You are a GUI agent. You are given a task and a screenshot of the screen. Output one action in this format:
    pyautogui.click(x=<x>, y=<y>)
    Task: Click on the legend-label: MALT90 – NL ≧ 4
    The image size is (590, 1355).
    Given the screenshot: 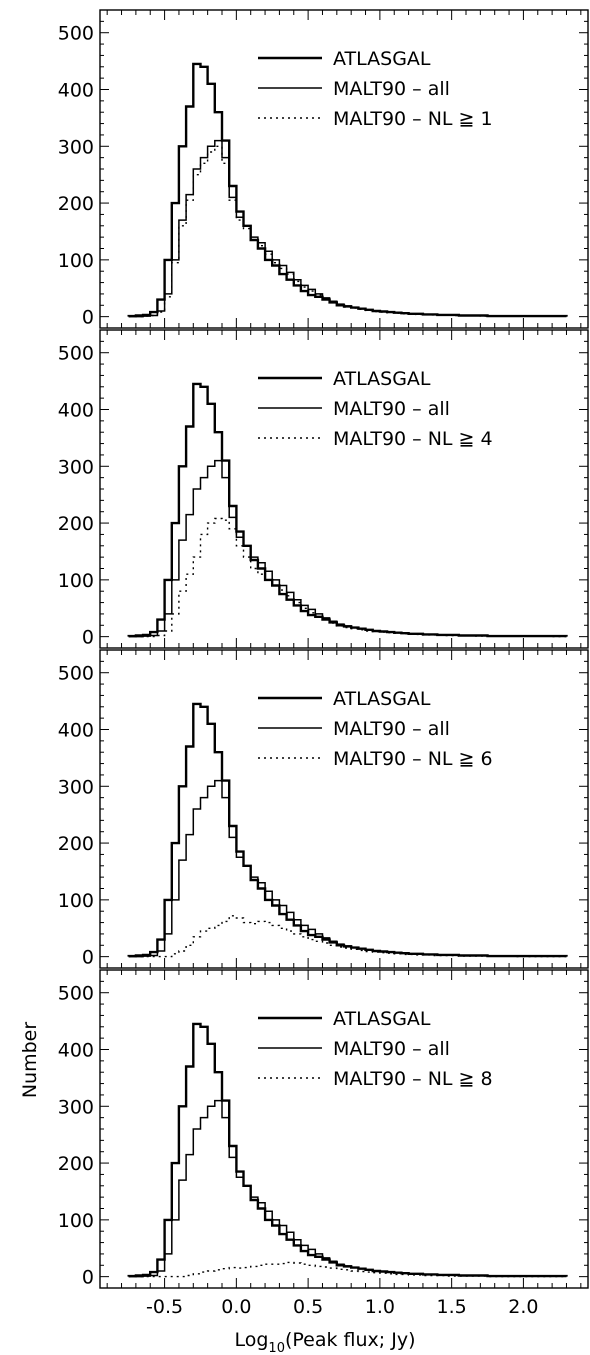 What is the action you would take?
    pyautogui.click(x=413, y=439)
    